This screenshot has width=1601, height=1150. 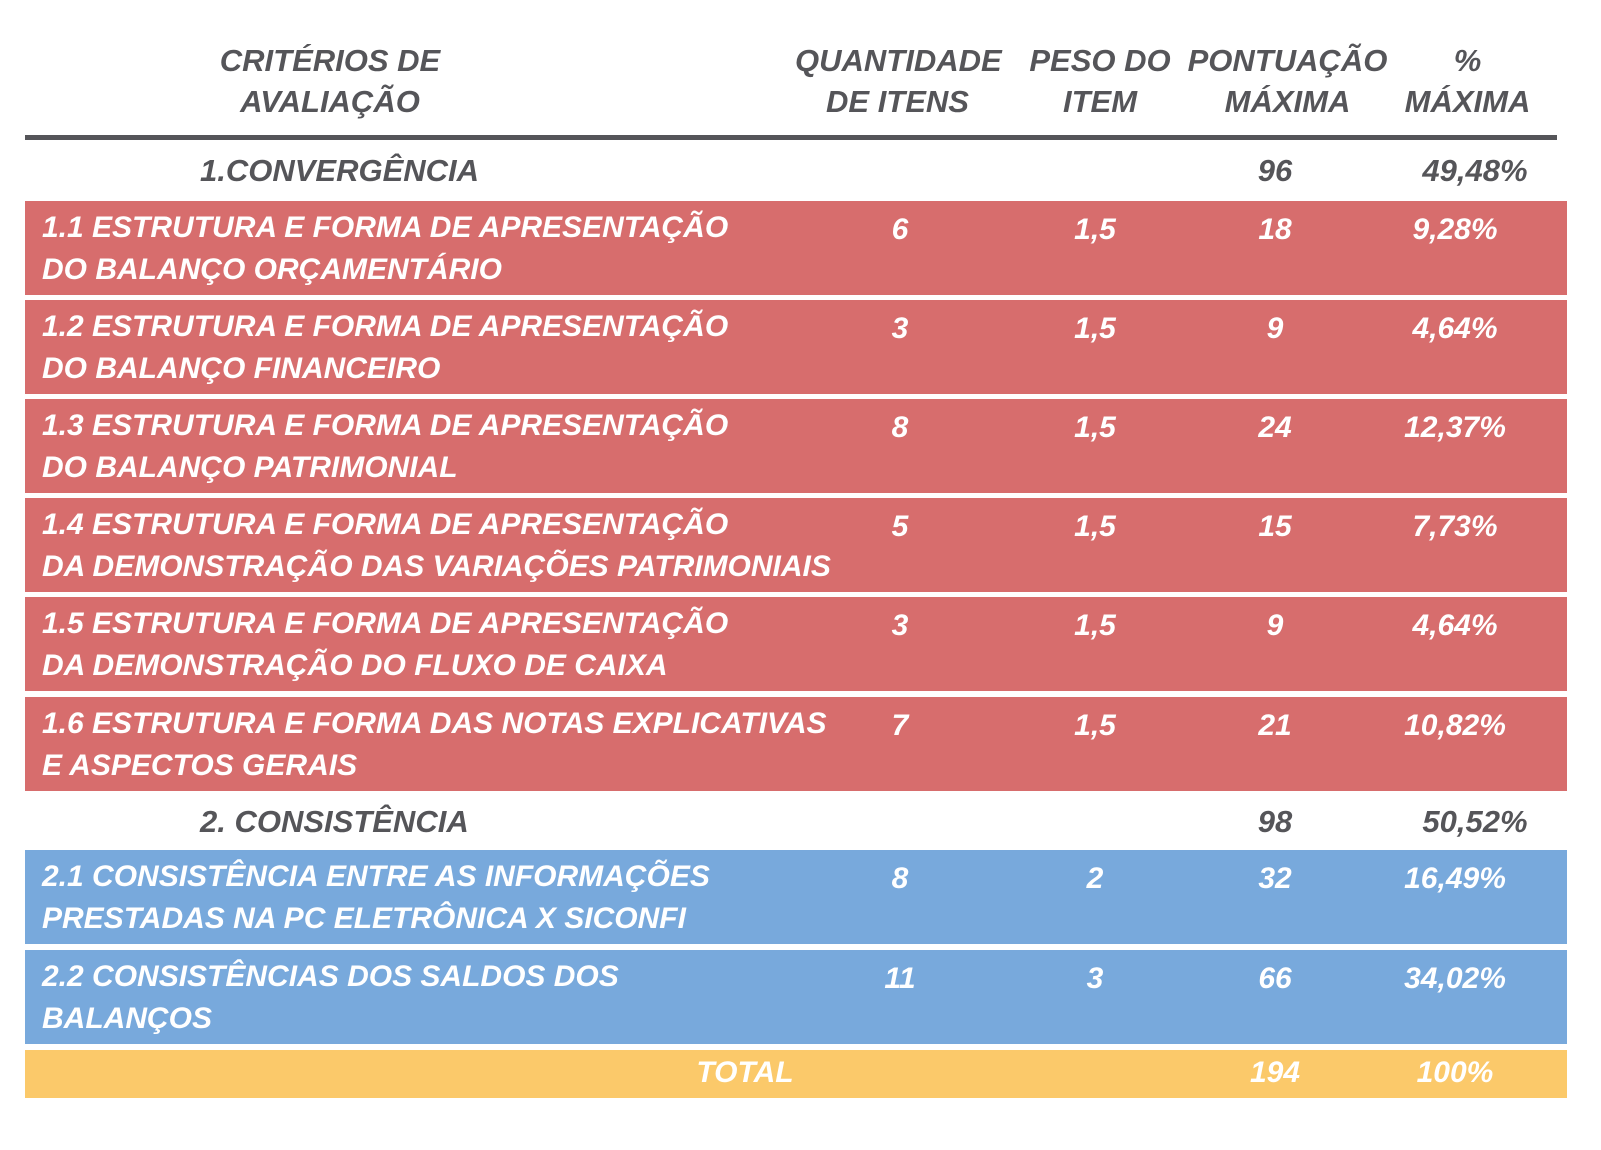 I want to click on header-percentual-line1: %, so click(x=1467, y=60).